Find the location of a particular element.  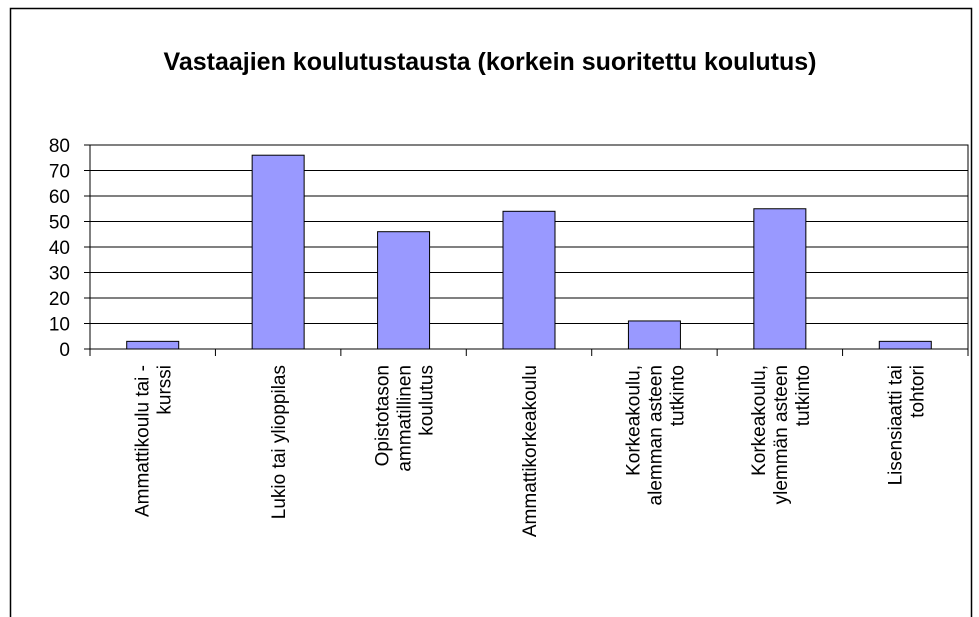

x-tick-label-line: ylemmän asteen is located at coordinates (781, 434).